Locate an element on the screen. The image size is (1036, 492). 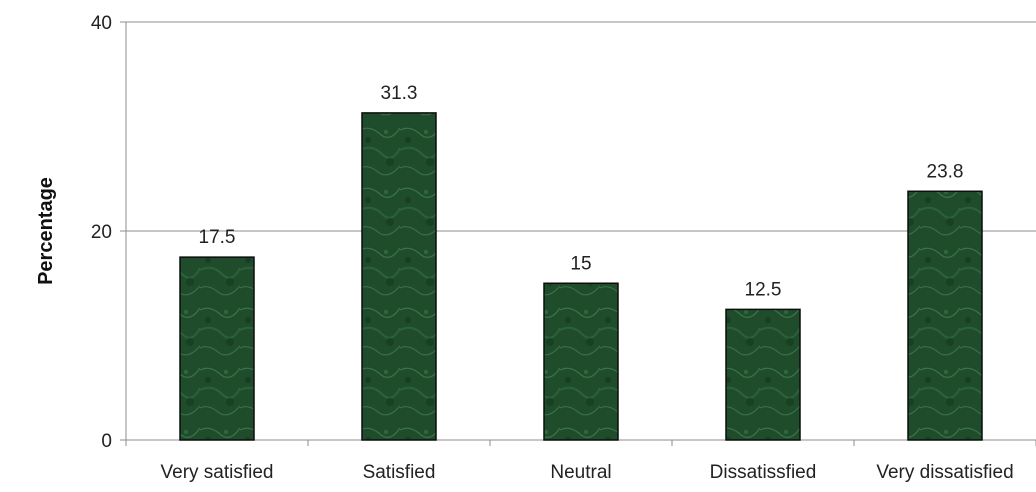
category-label: Neutral is located at coordinates (580, 472).